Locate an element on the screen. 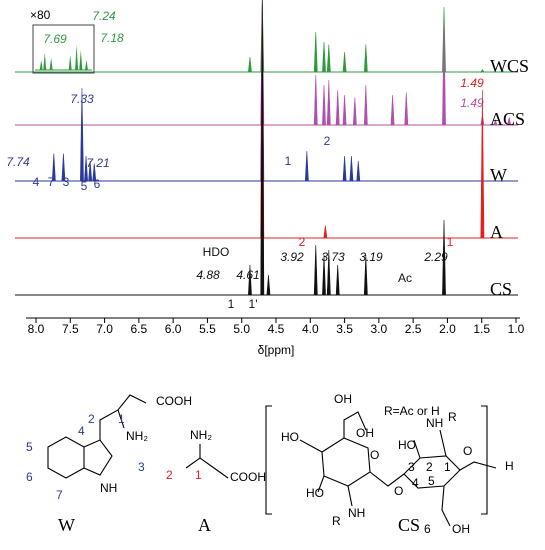 Image resolution: width=545 pixels, height=550 pixels. peak-label: 1' is located at coordinates (253, 304).